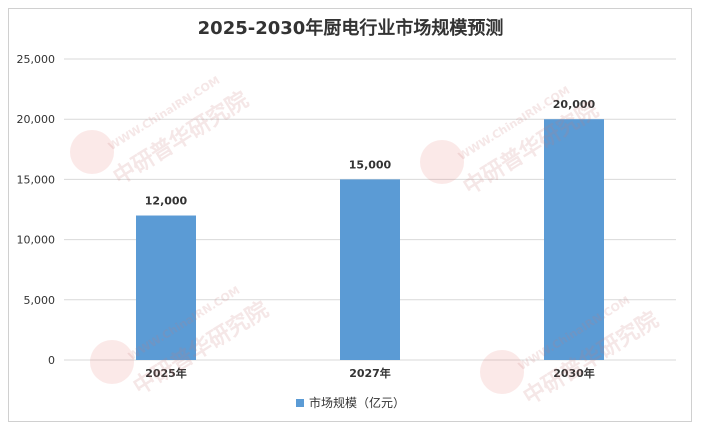 The height and width of the screenshot is (430, 701). What do you see at coordinates (574, 104) in the screenshot?
I see `data-label: 20,000` at bounding box center [574, 104].